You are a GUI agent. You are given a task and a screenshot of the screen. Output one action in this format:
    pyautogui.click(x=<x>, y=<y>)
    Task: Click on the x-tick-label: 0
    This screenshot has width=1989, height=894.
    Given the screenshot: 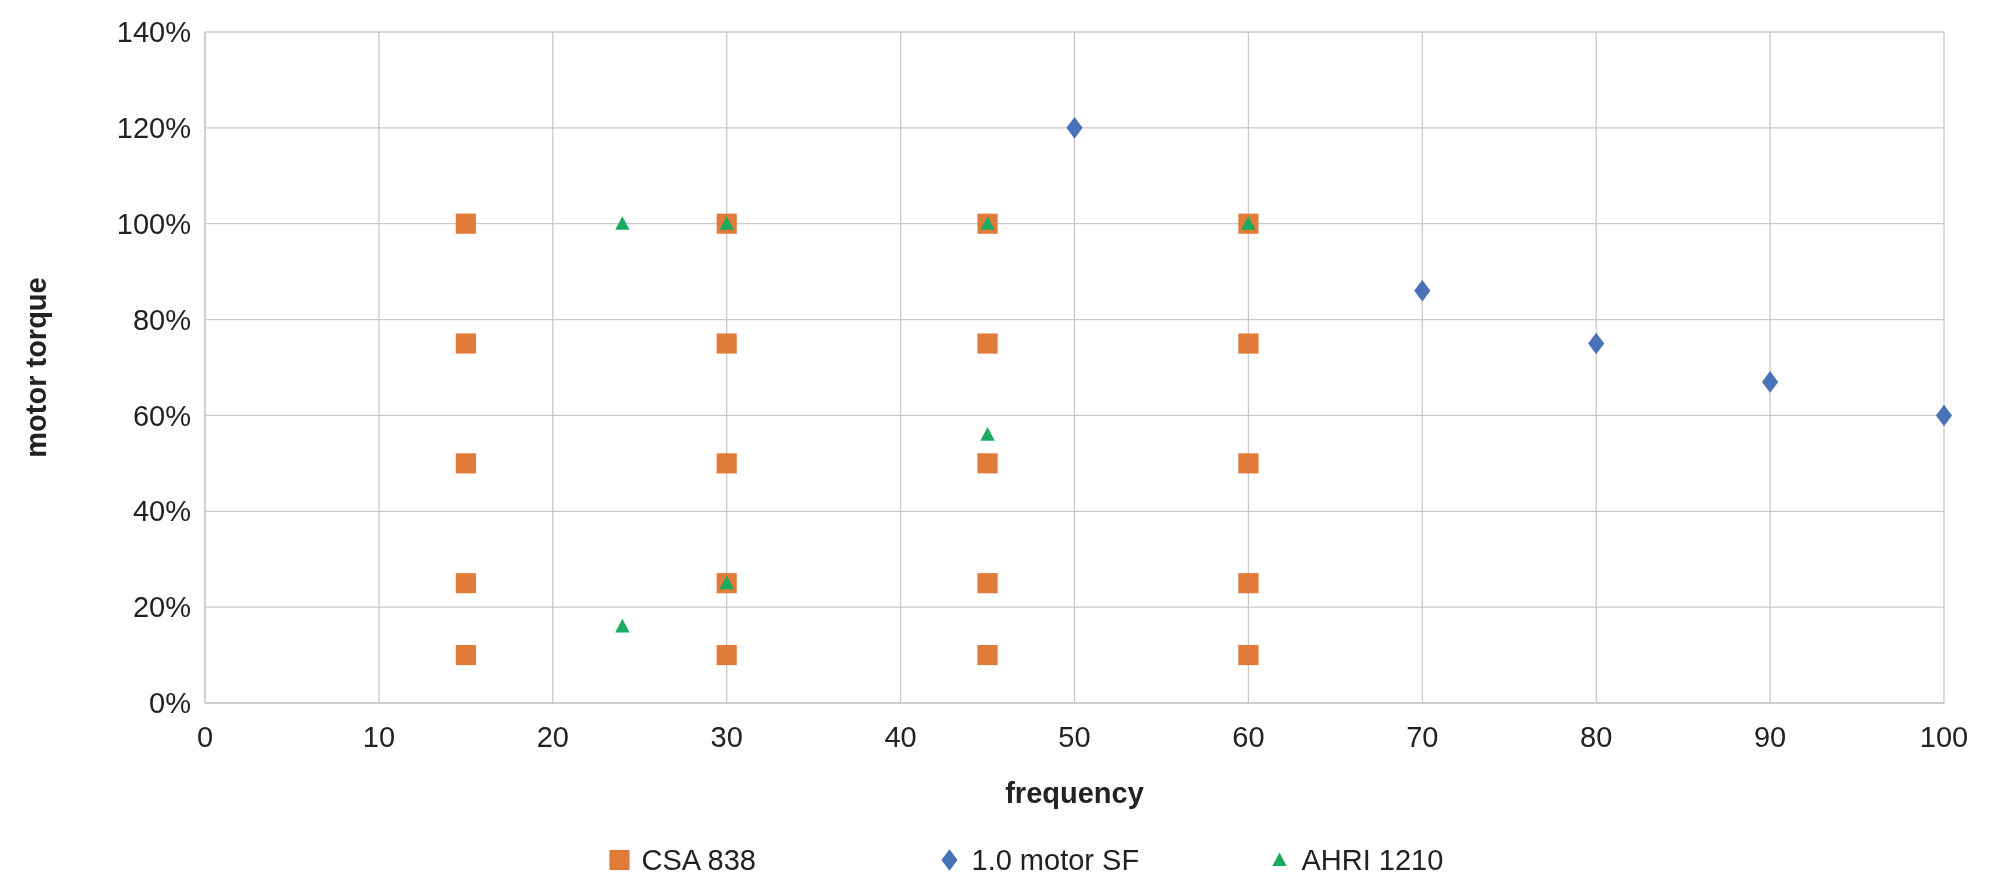 What is the action you would take?
    pyautogui.click(x=205, y=737)
    